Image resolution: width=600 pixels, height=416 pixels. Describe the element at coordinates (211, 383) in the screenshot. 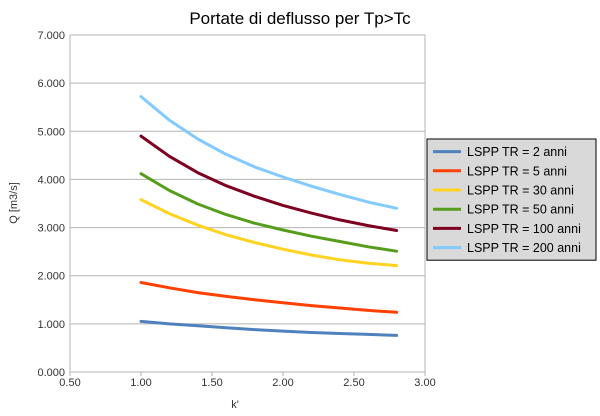

I see `x-tick-label: 1.50` at that location.